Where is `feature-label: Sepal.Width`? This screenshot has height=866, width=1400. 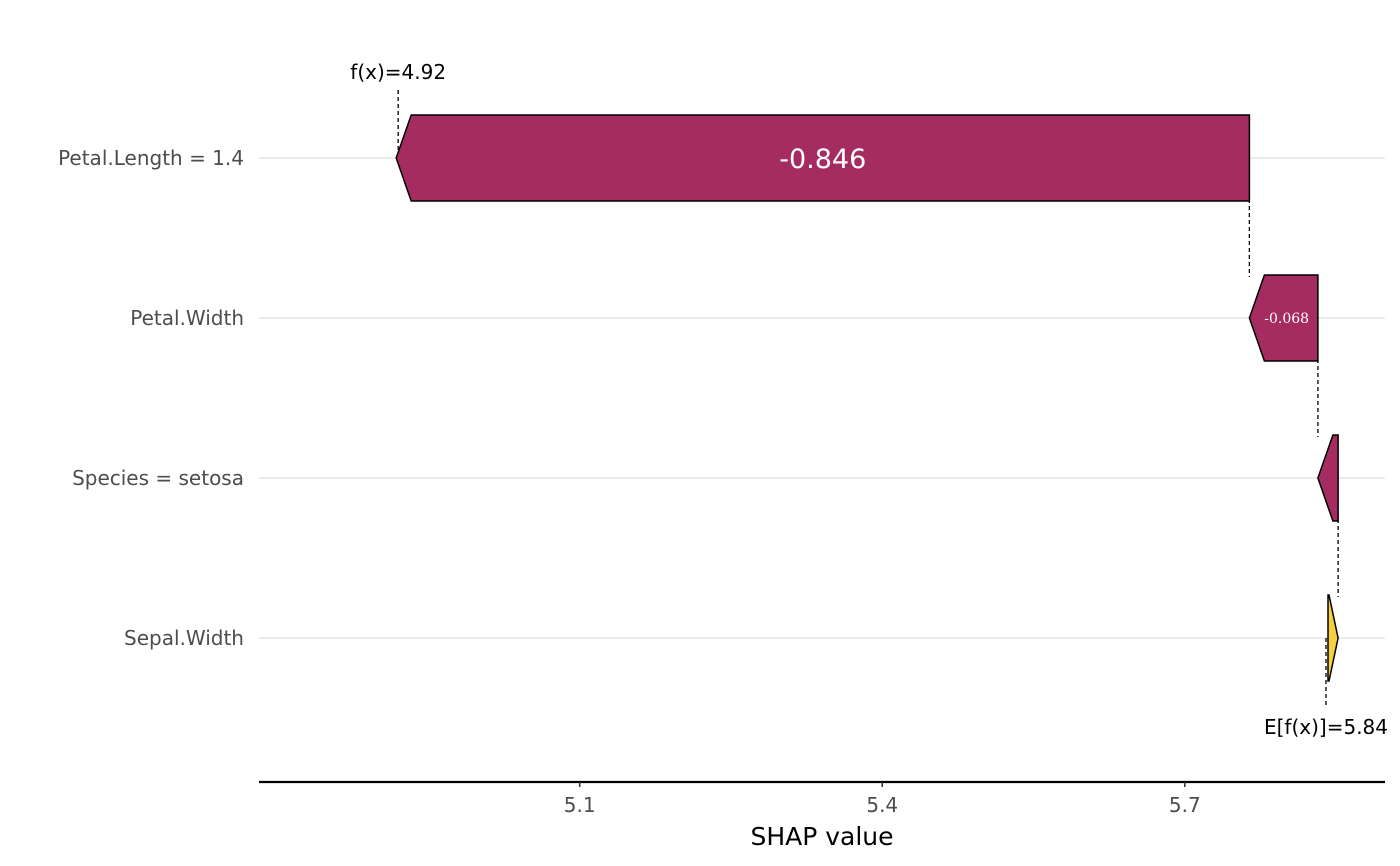
feature-label: Sepal.Width is located at coordinates (184, 638).